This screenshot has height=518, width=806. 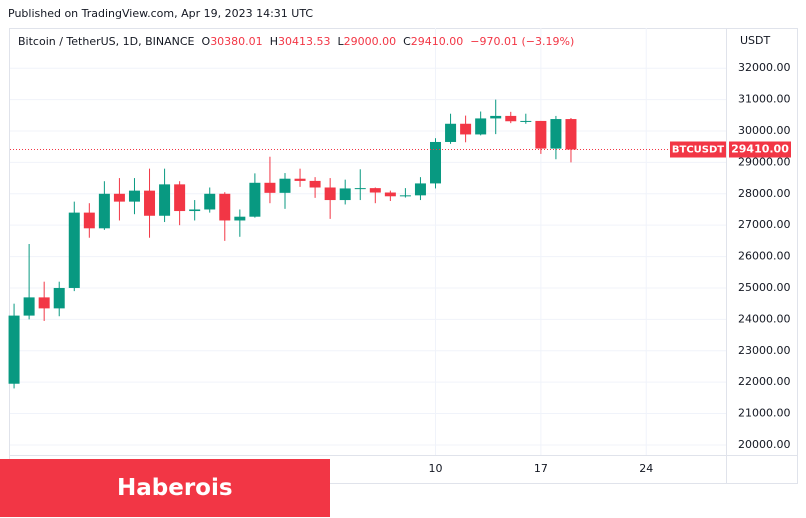 I want to click on x-tick-label: 10, so click(x=436, y=468).